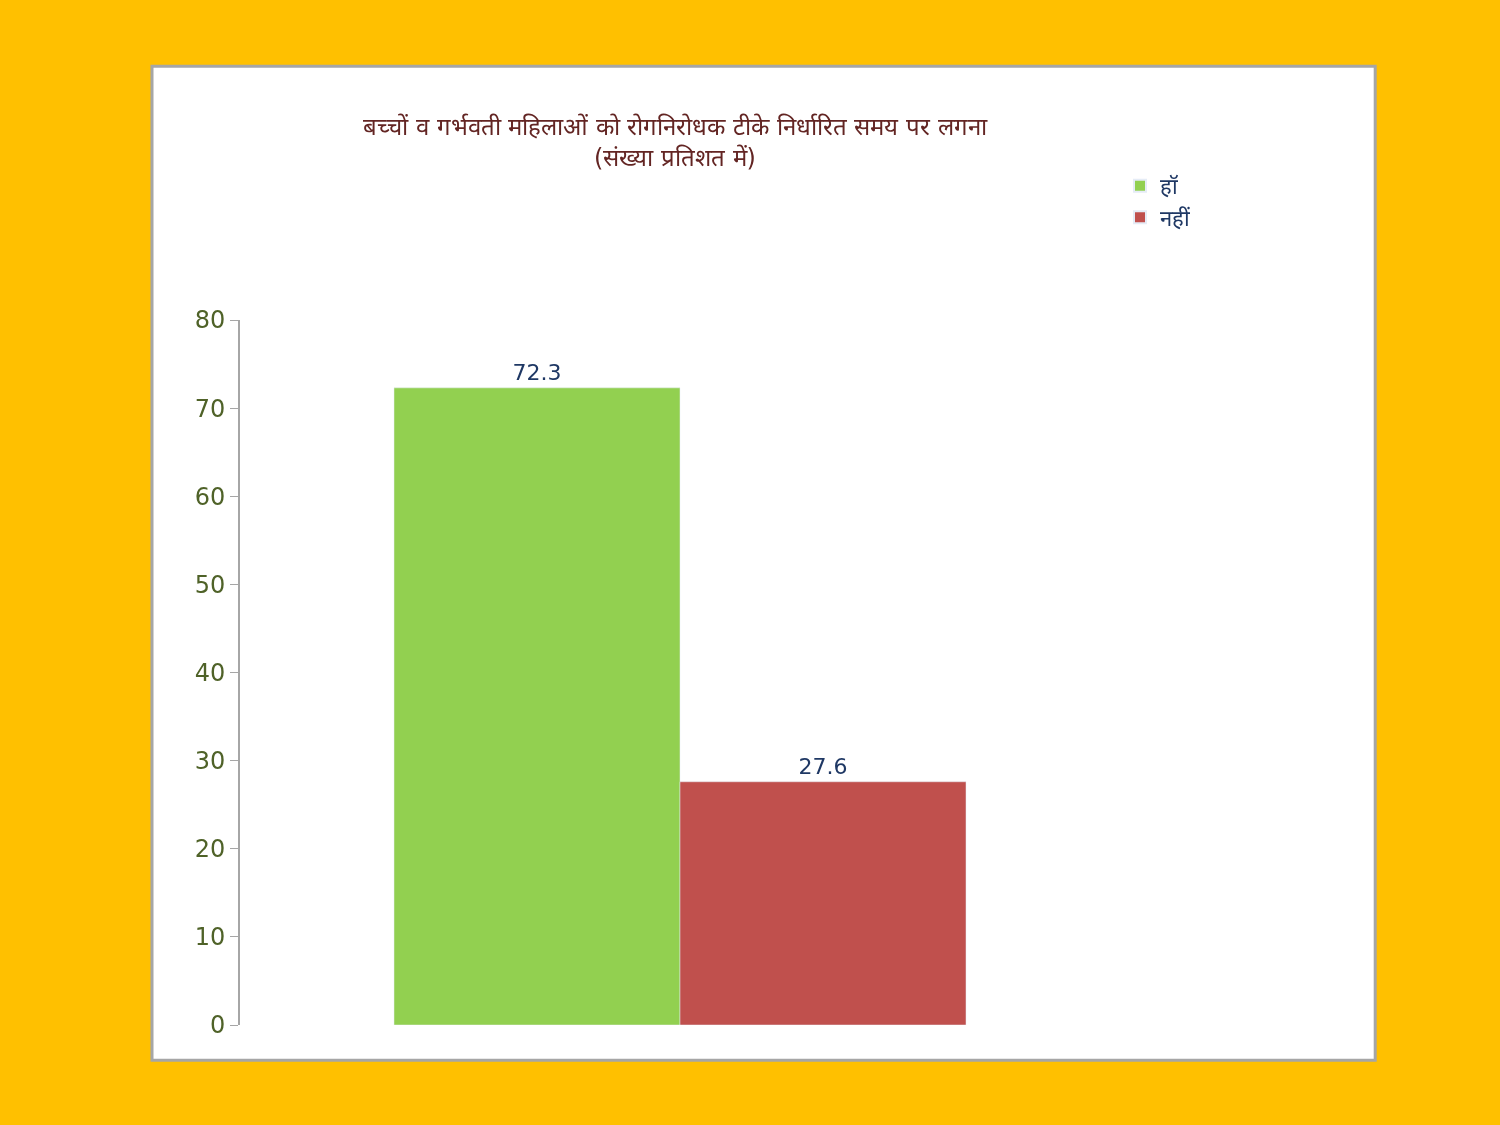  I want to click on y-tick-label: 50, so click(210, 584).